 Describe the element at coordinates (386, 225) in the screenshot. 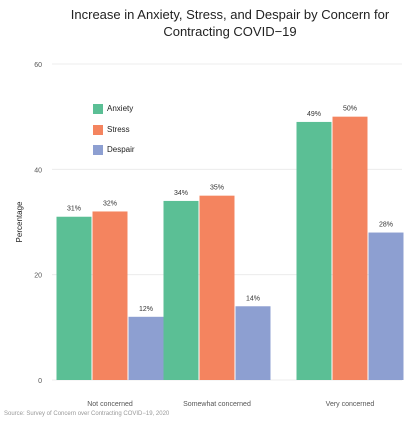

I see `data-label-despair-2: 28%` at that location.